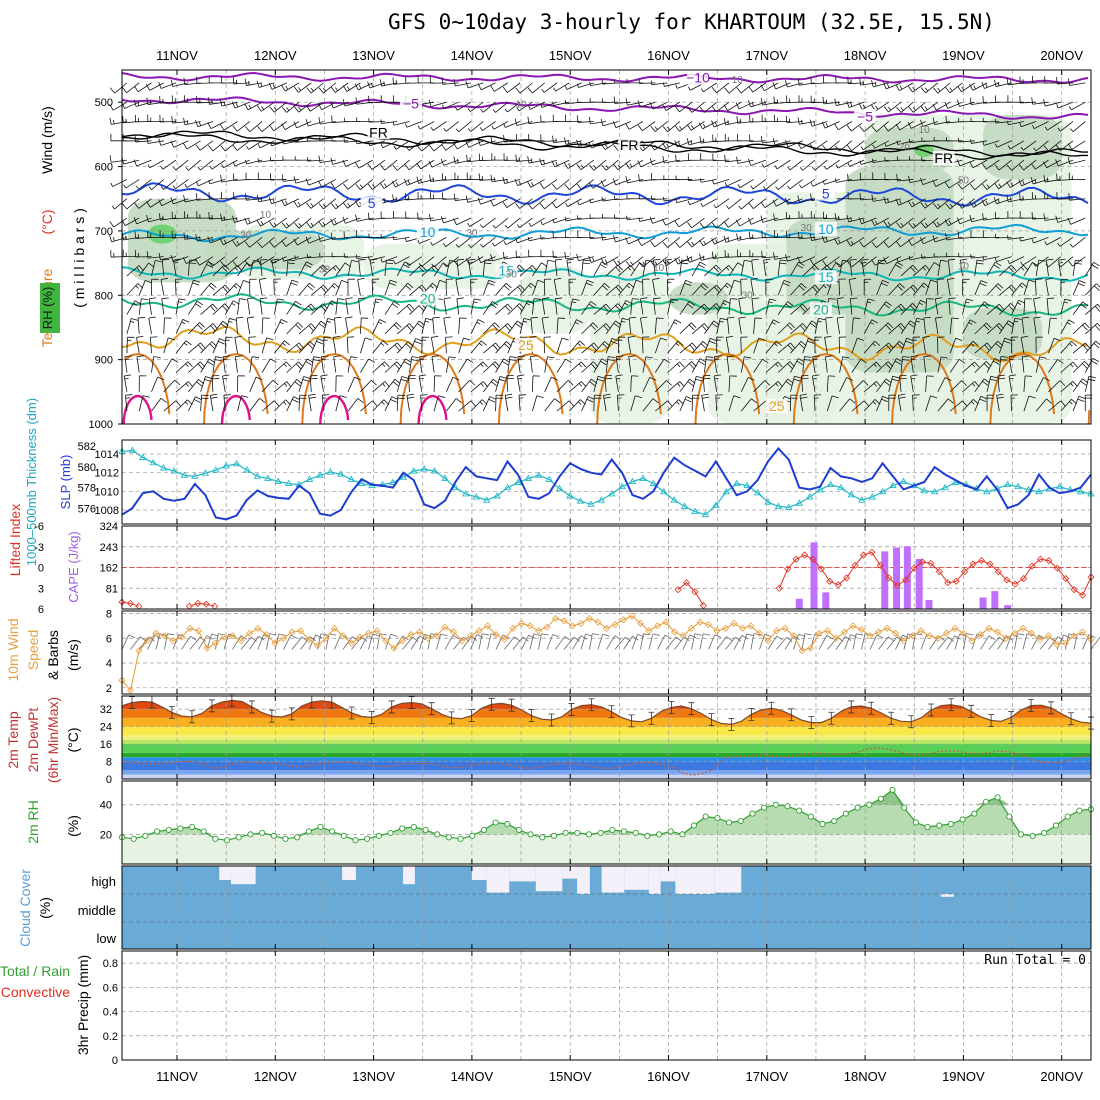 This screenshot has height=1100, width=1100. I want to click on cape-bar, so click(919, 584).